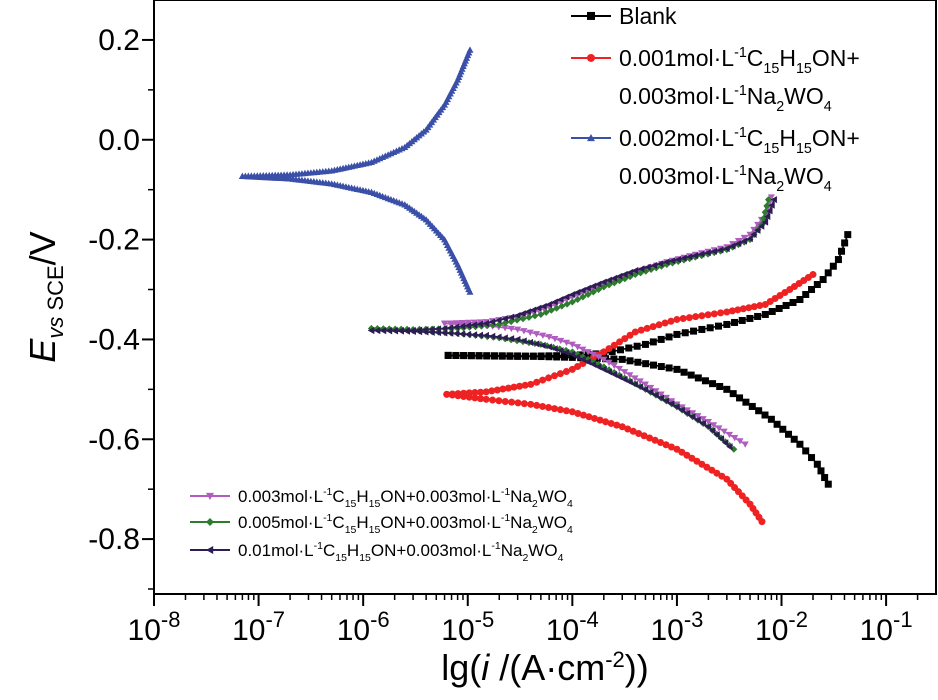 The width and height of the screenshot is (938, 700). I want to click on series-3-anodic-line, so click(608, 260).